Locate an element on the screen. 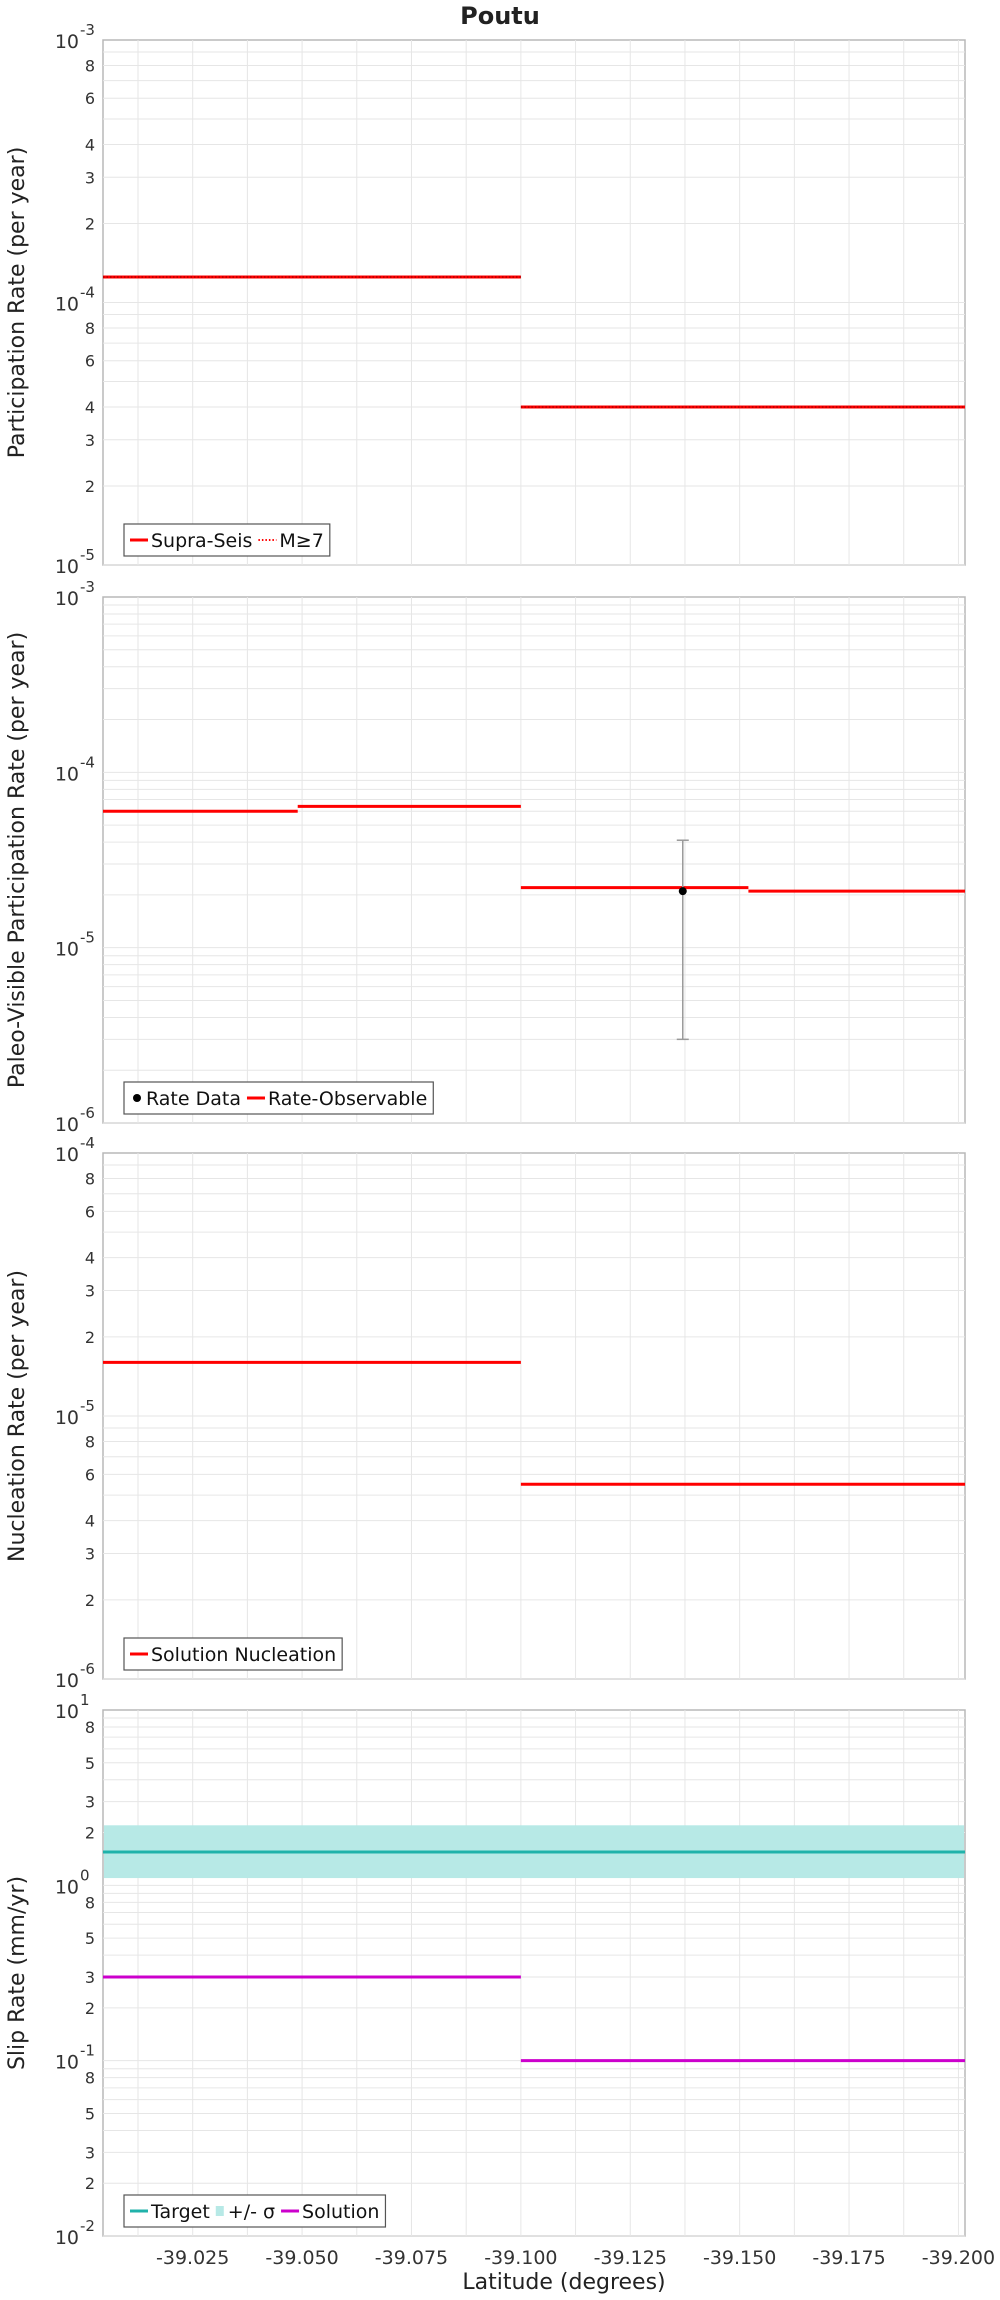 The image size is (1000, 2300). y-major-tick-label: 10⁻¹ is located at coordinates (75, 2058).